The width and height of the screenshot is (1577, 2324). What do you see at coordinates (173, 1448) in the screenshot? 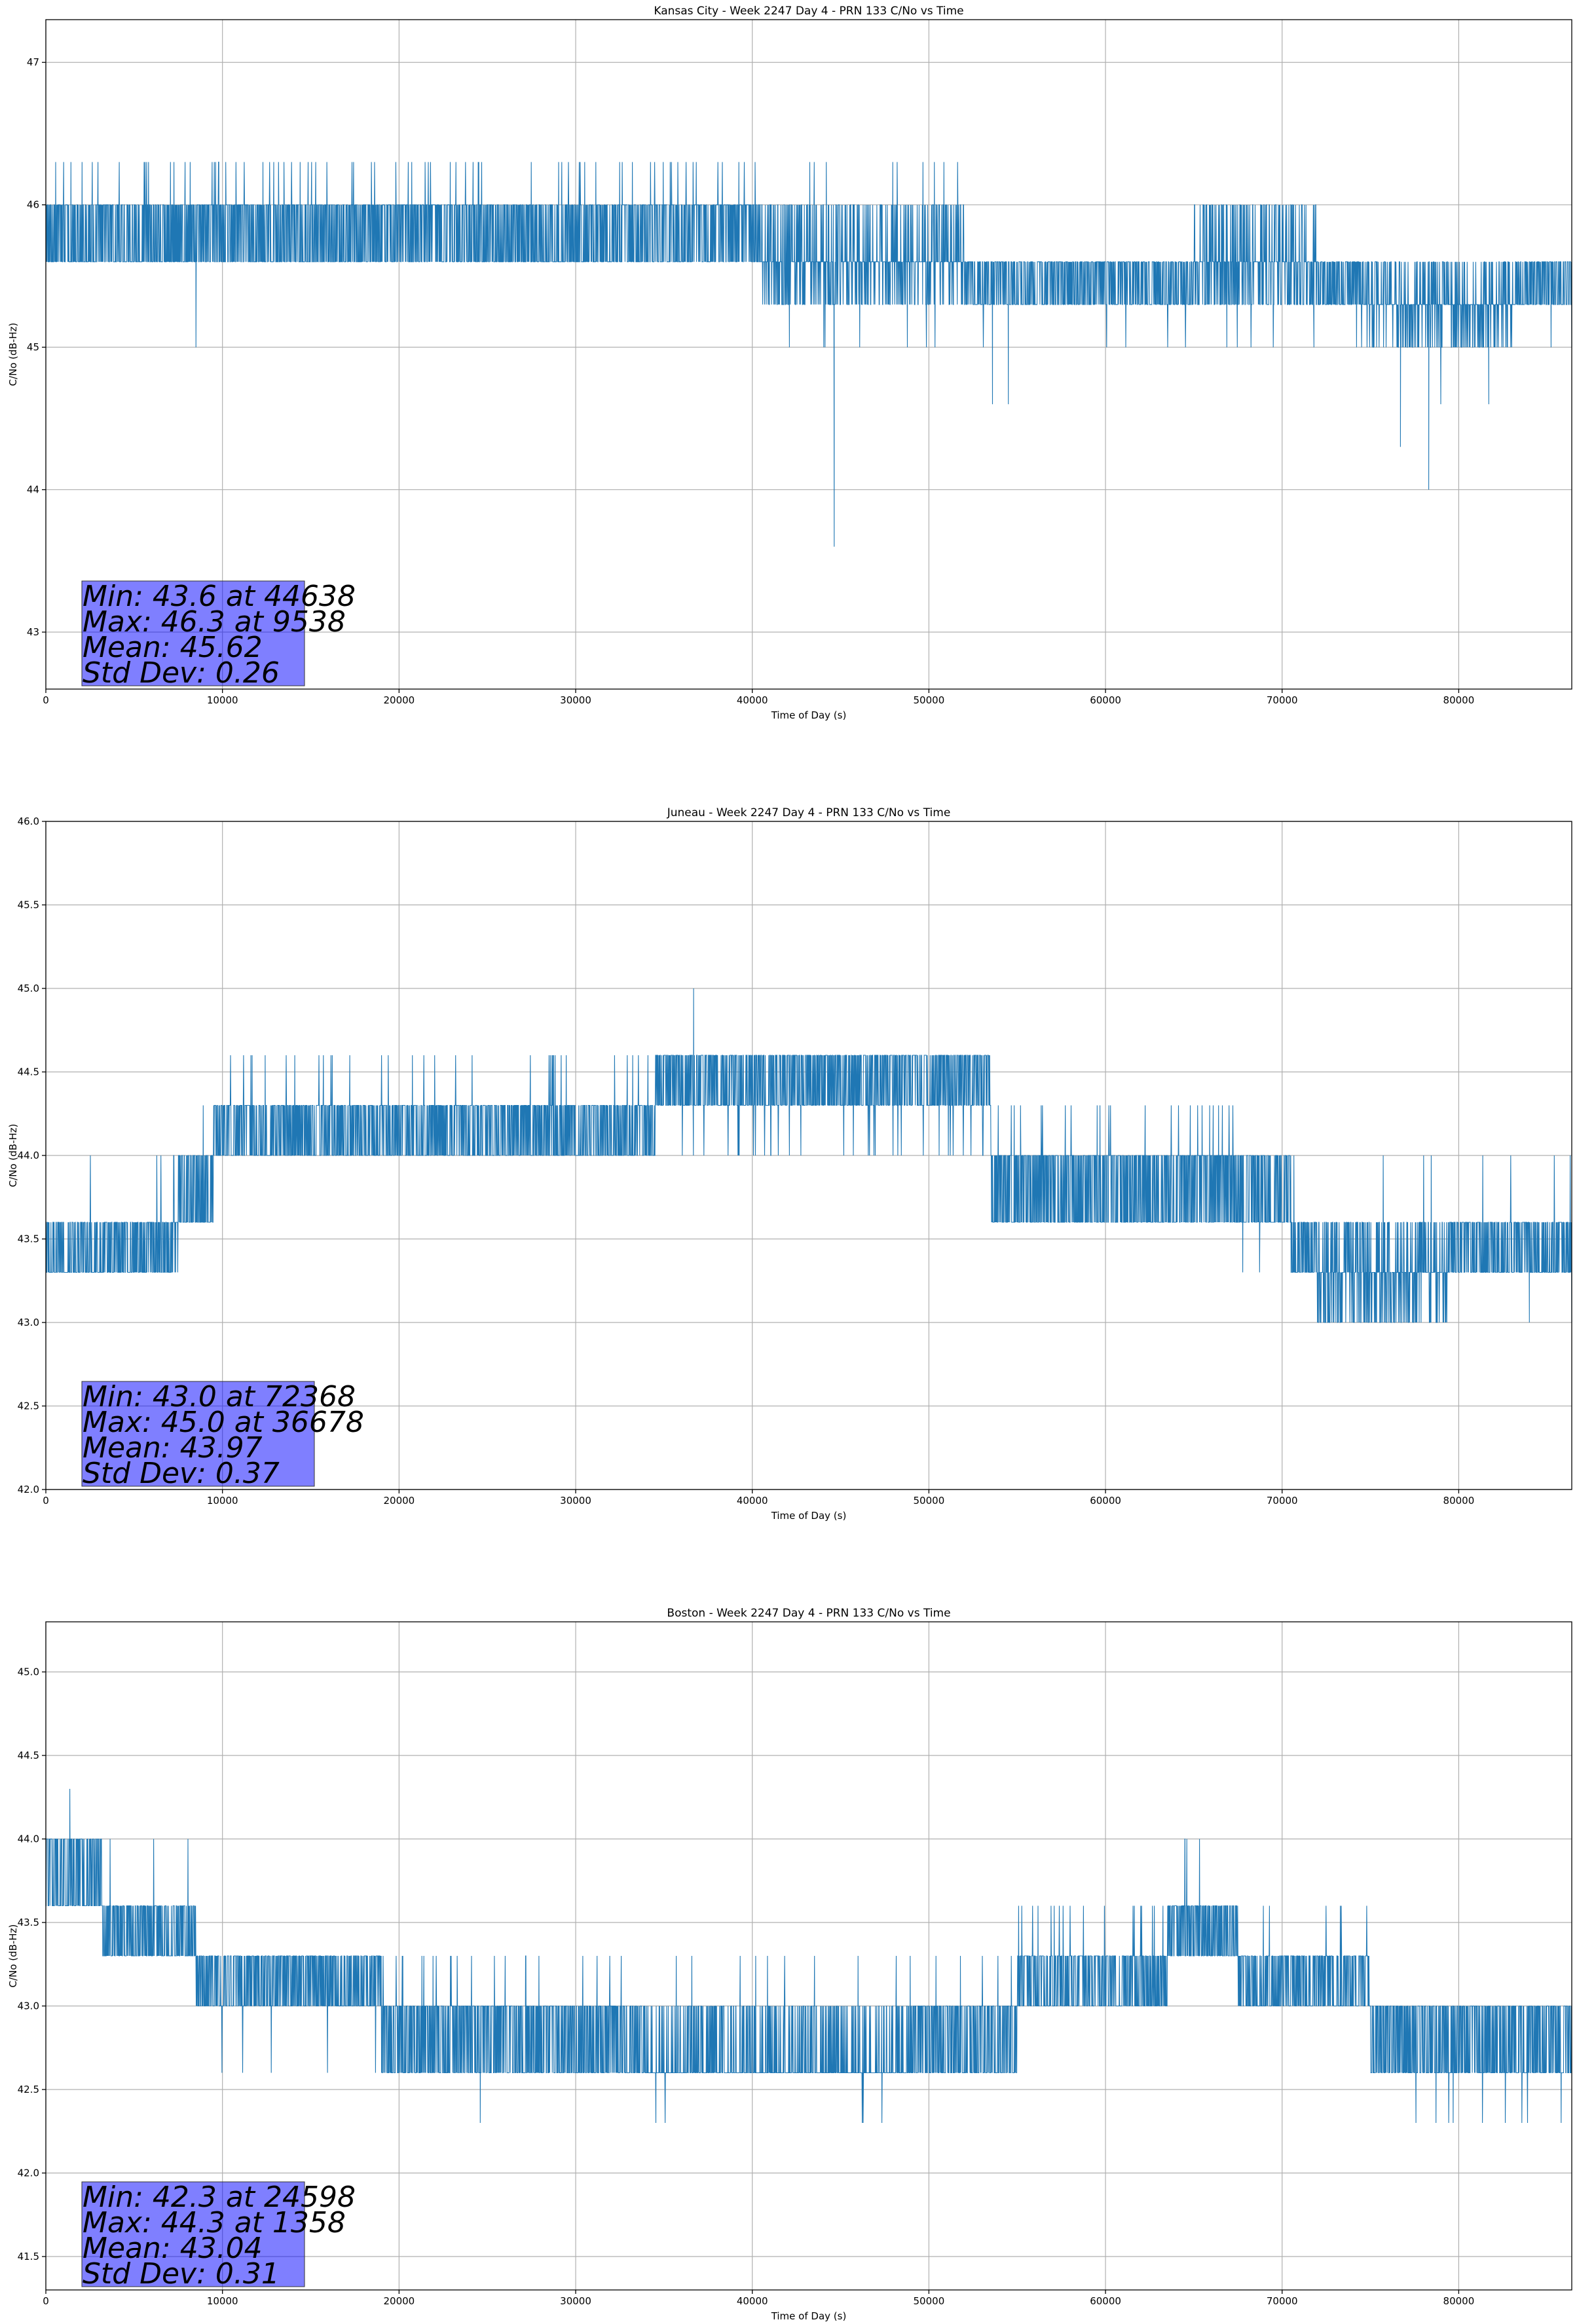
I see `stats-mean: Mean: 43.97` at bounding box center [173, 1448].